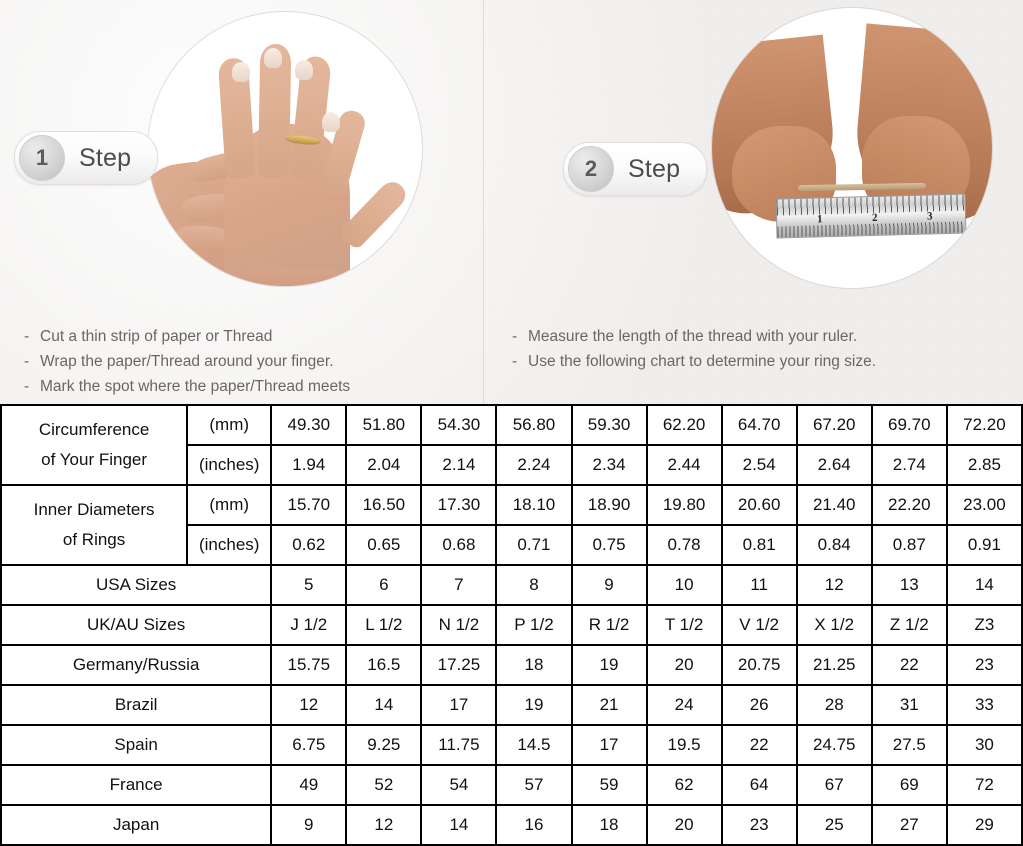  I want to click on table-cell: 1.94, so click(309, 465).